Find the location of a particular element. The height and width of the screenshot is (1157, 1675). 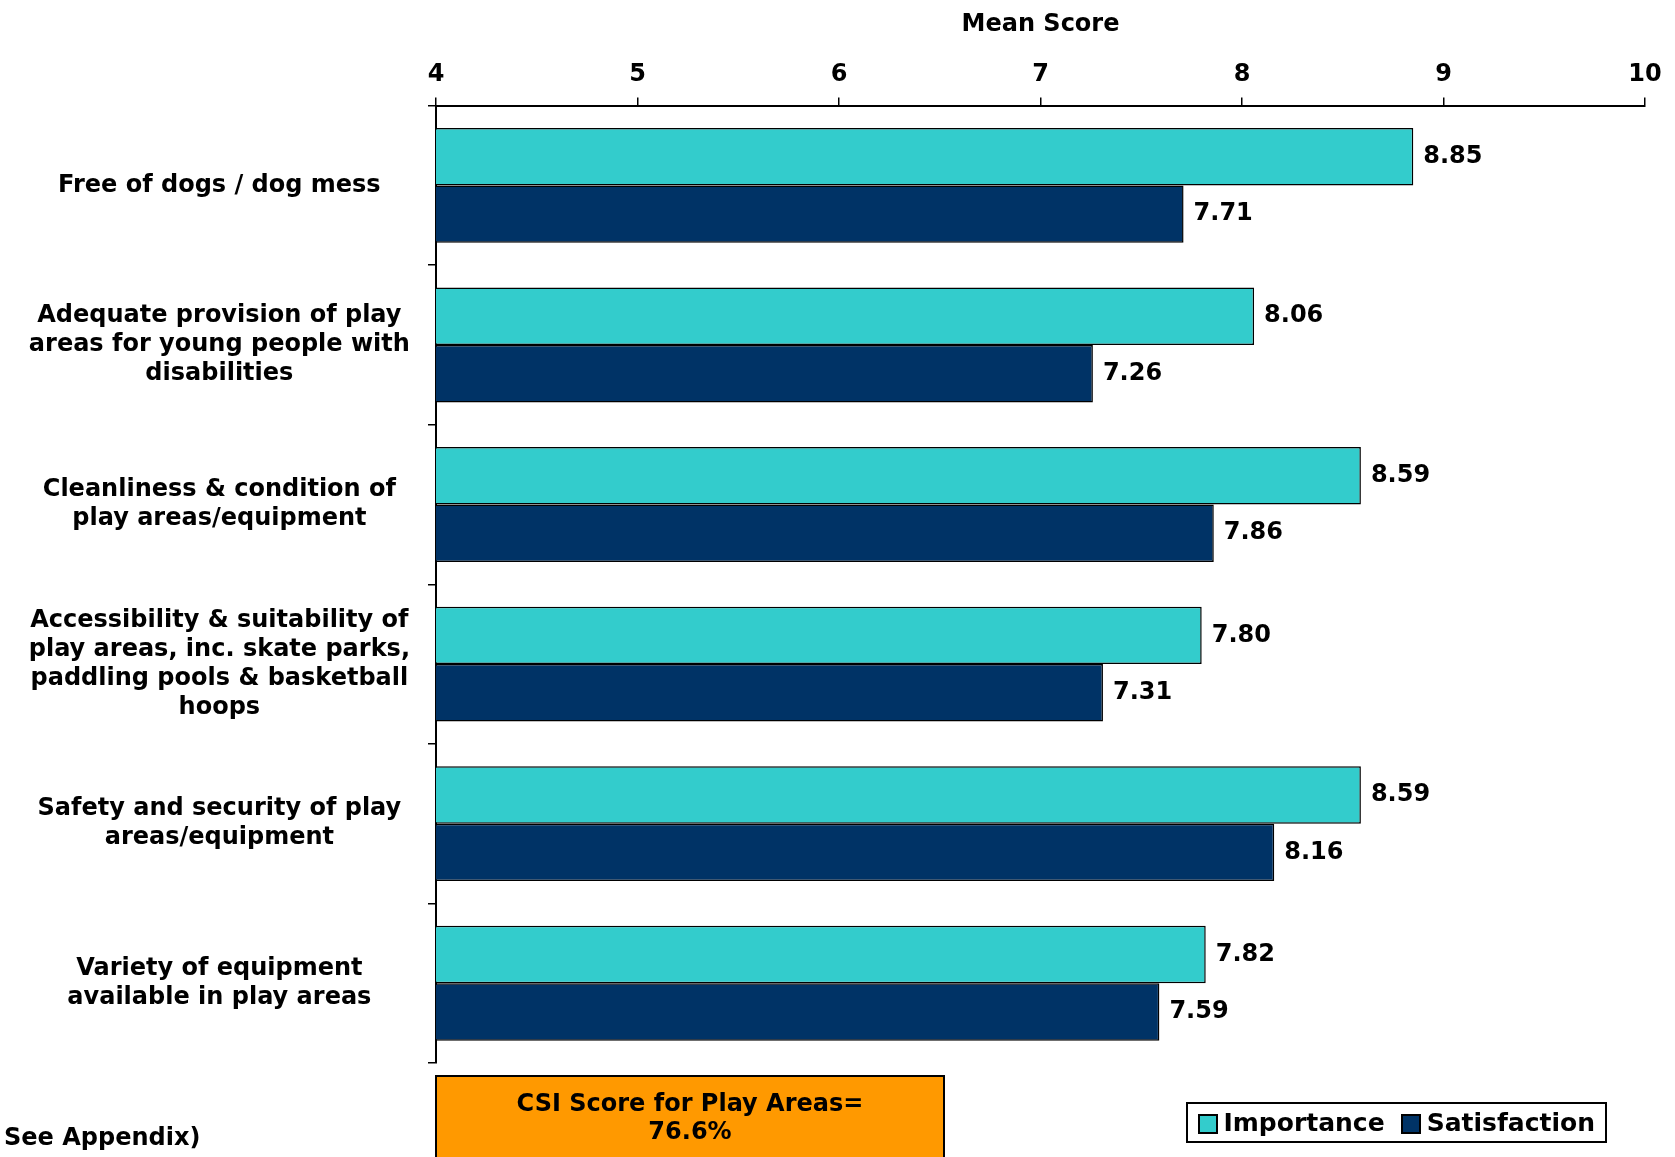

data-label: 7.26 is located at coordinates (1132, 371).